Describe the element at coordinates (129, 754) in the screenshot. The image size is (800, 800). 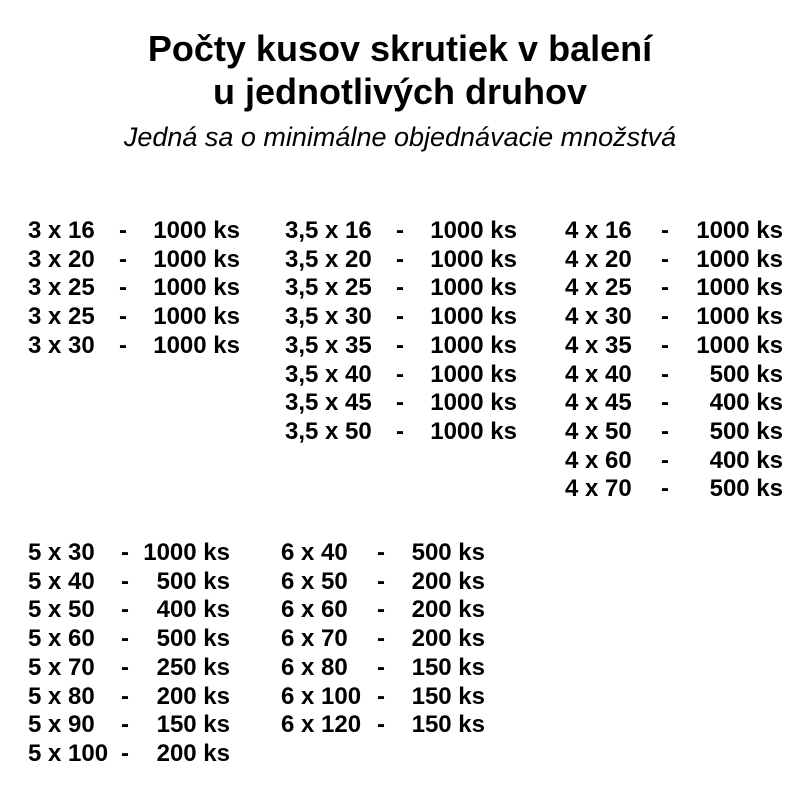
I see `table-row: 5 x 100-200 ks` at that location.